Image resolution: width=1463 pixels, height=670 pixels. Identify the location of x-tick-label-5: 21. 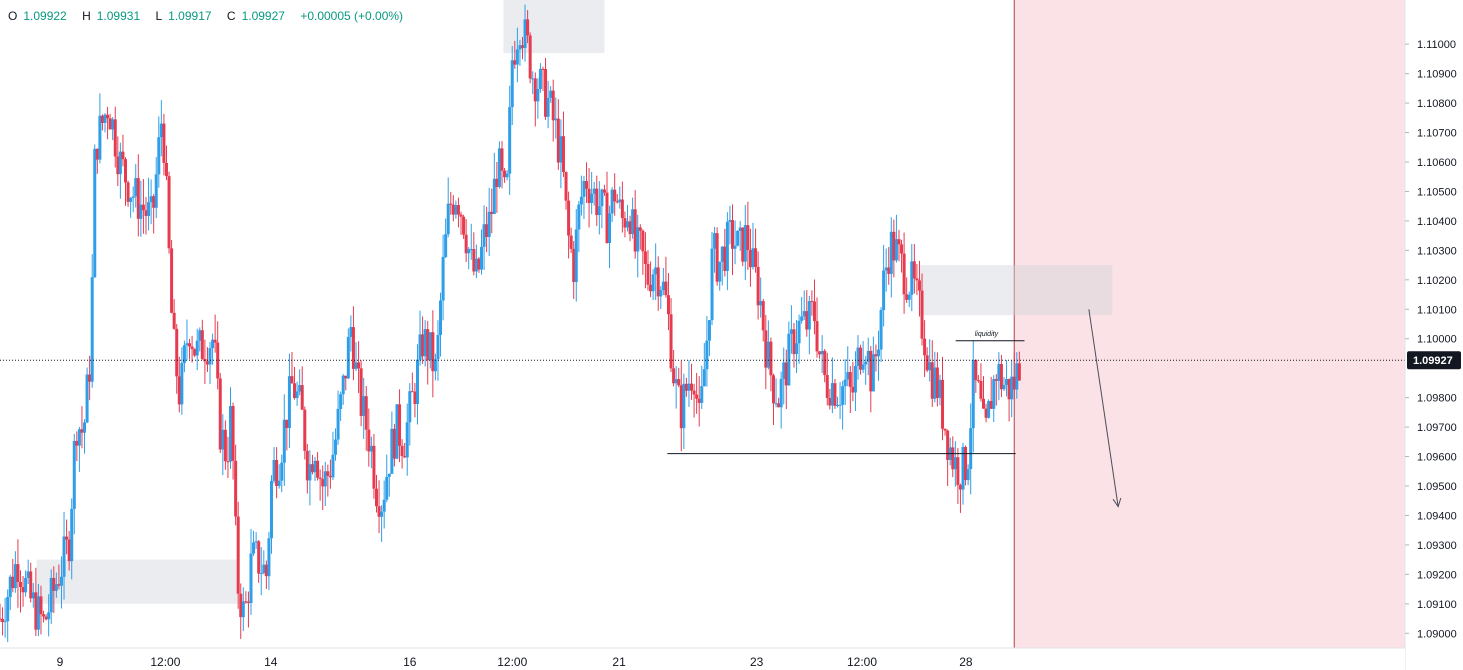
(619, 662).